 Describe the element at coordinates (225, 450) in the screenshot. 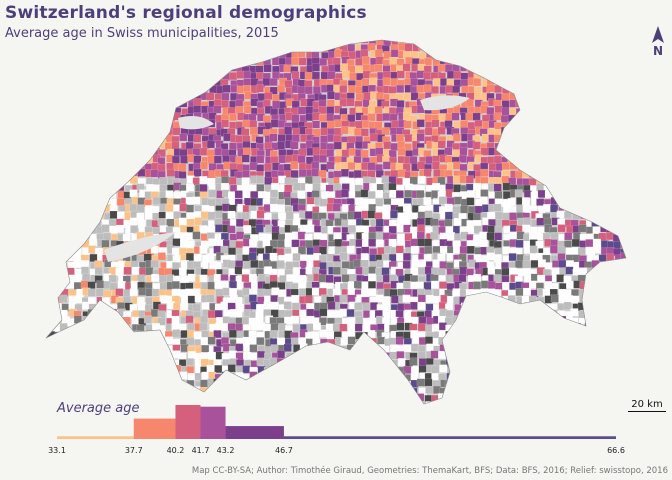

I see `legend-tick-label: 43.2` at that location.